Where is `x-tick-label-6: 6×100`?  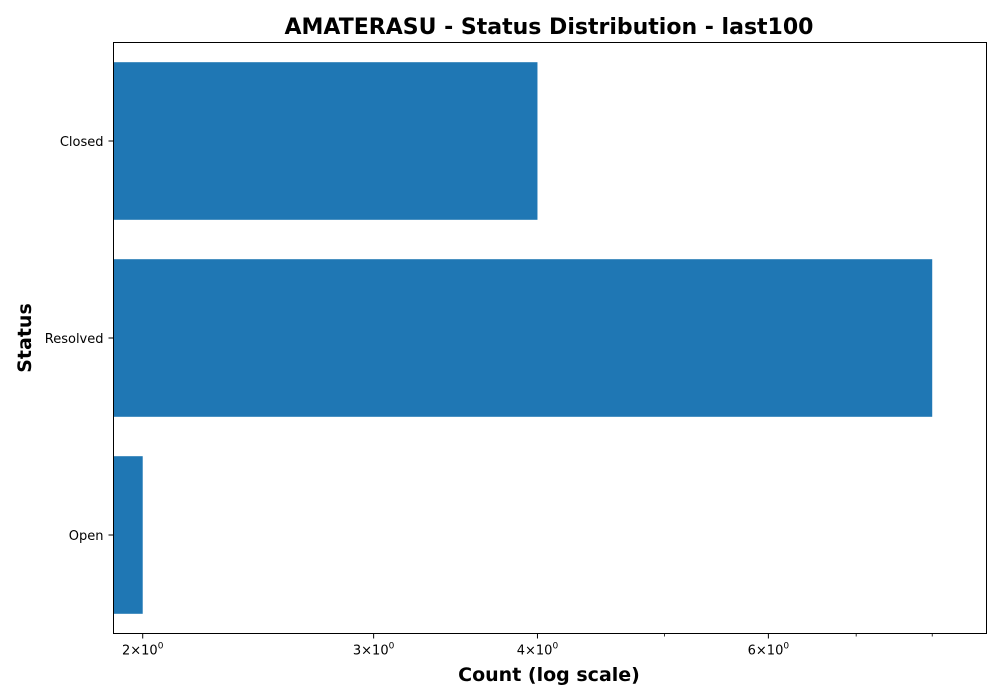
x-tick-label-6: 6×100 is located at coordinates (769, 650).